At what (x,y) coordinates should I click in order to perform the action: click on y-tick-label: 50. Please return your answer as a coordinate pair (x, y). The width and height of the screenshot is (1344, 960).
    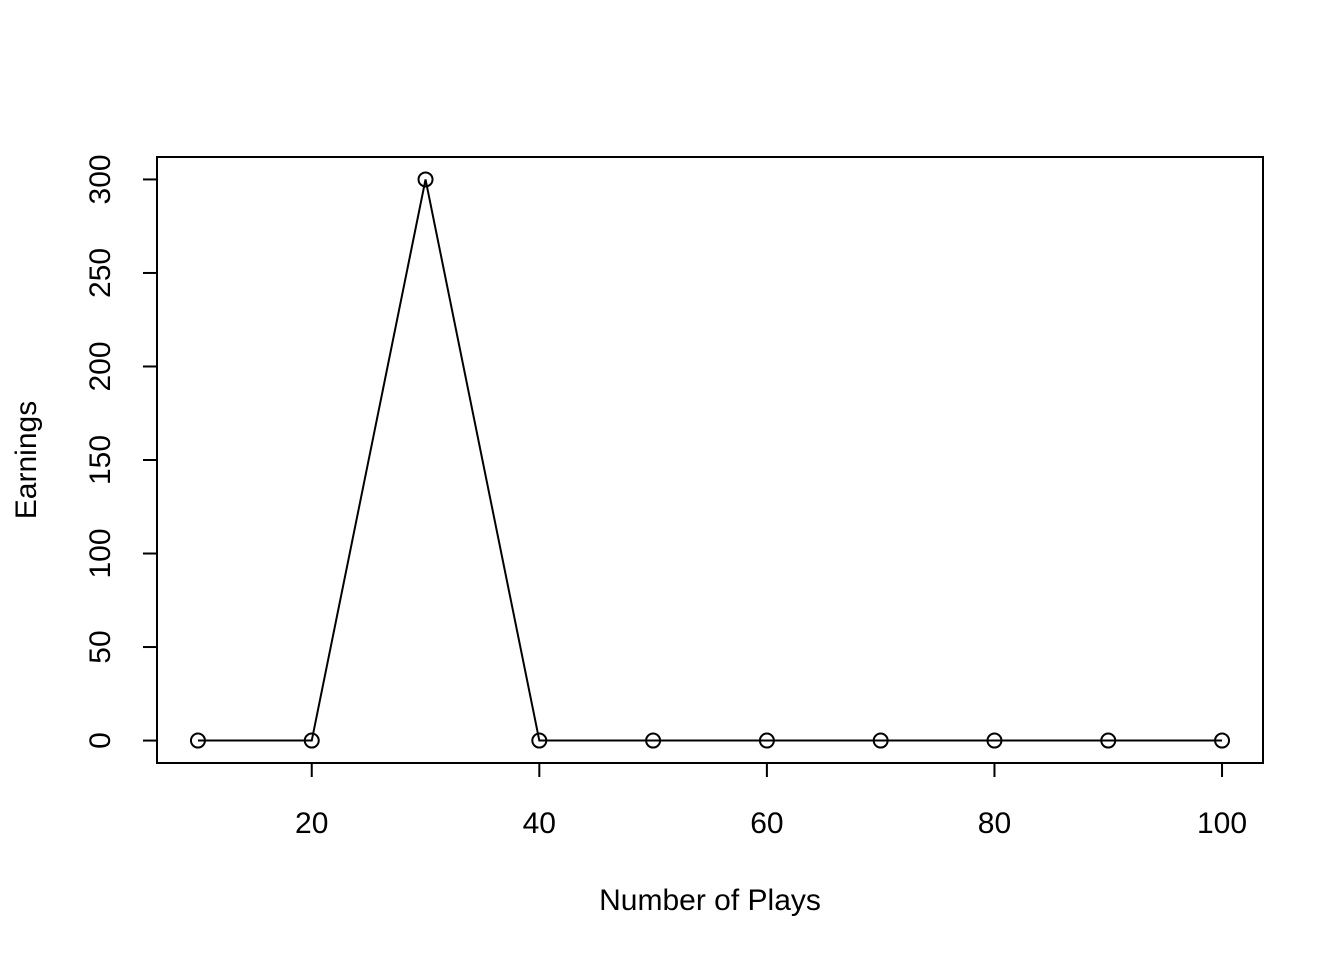
    Looking at the image, I should click on (100, 646).